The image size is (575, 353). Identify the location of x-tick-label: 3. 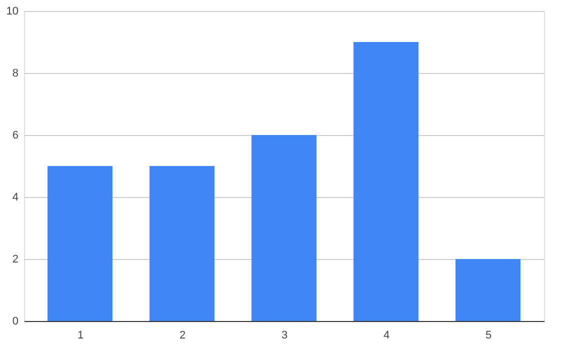
(284, 336).